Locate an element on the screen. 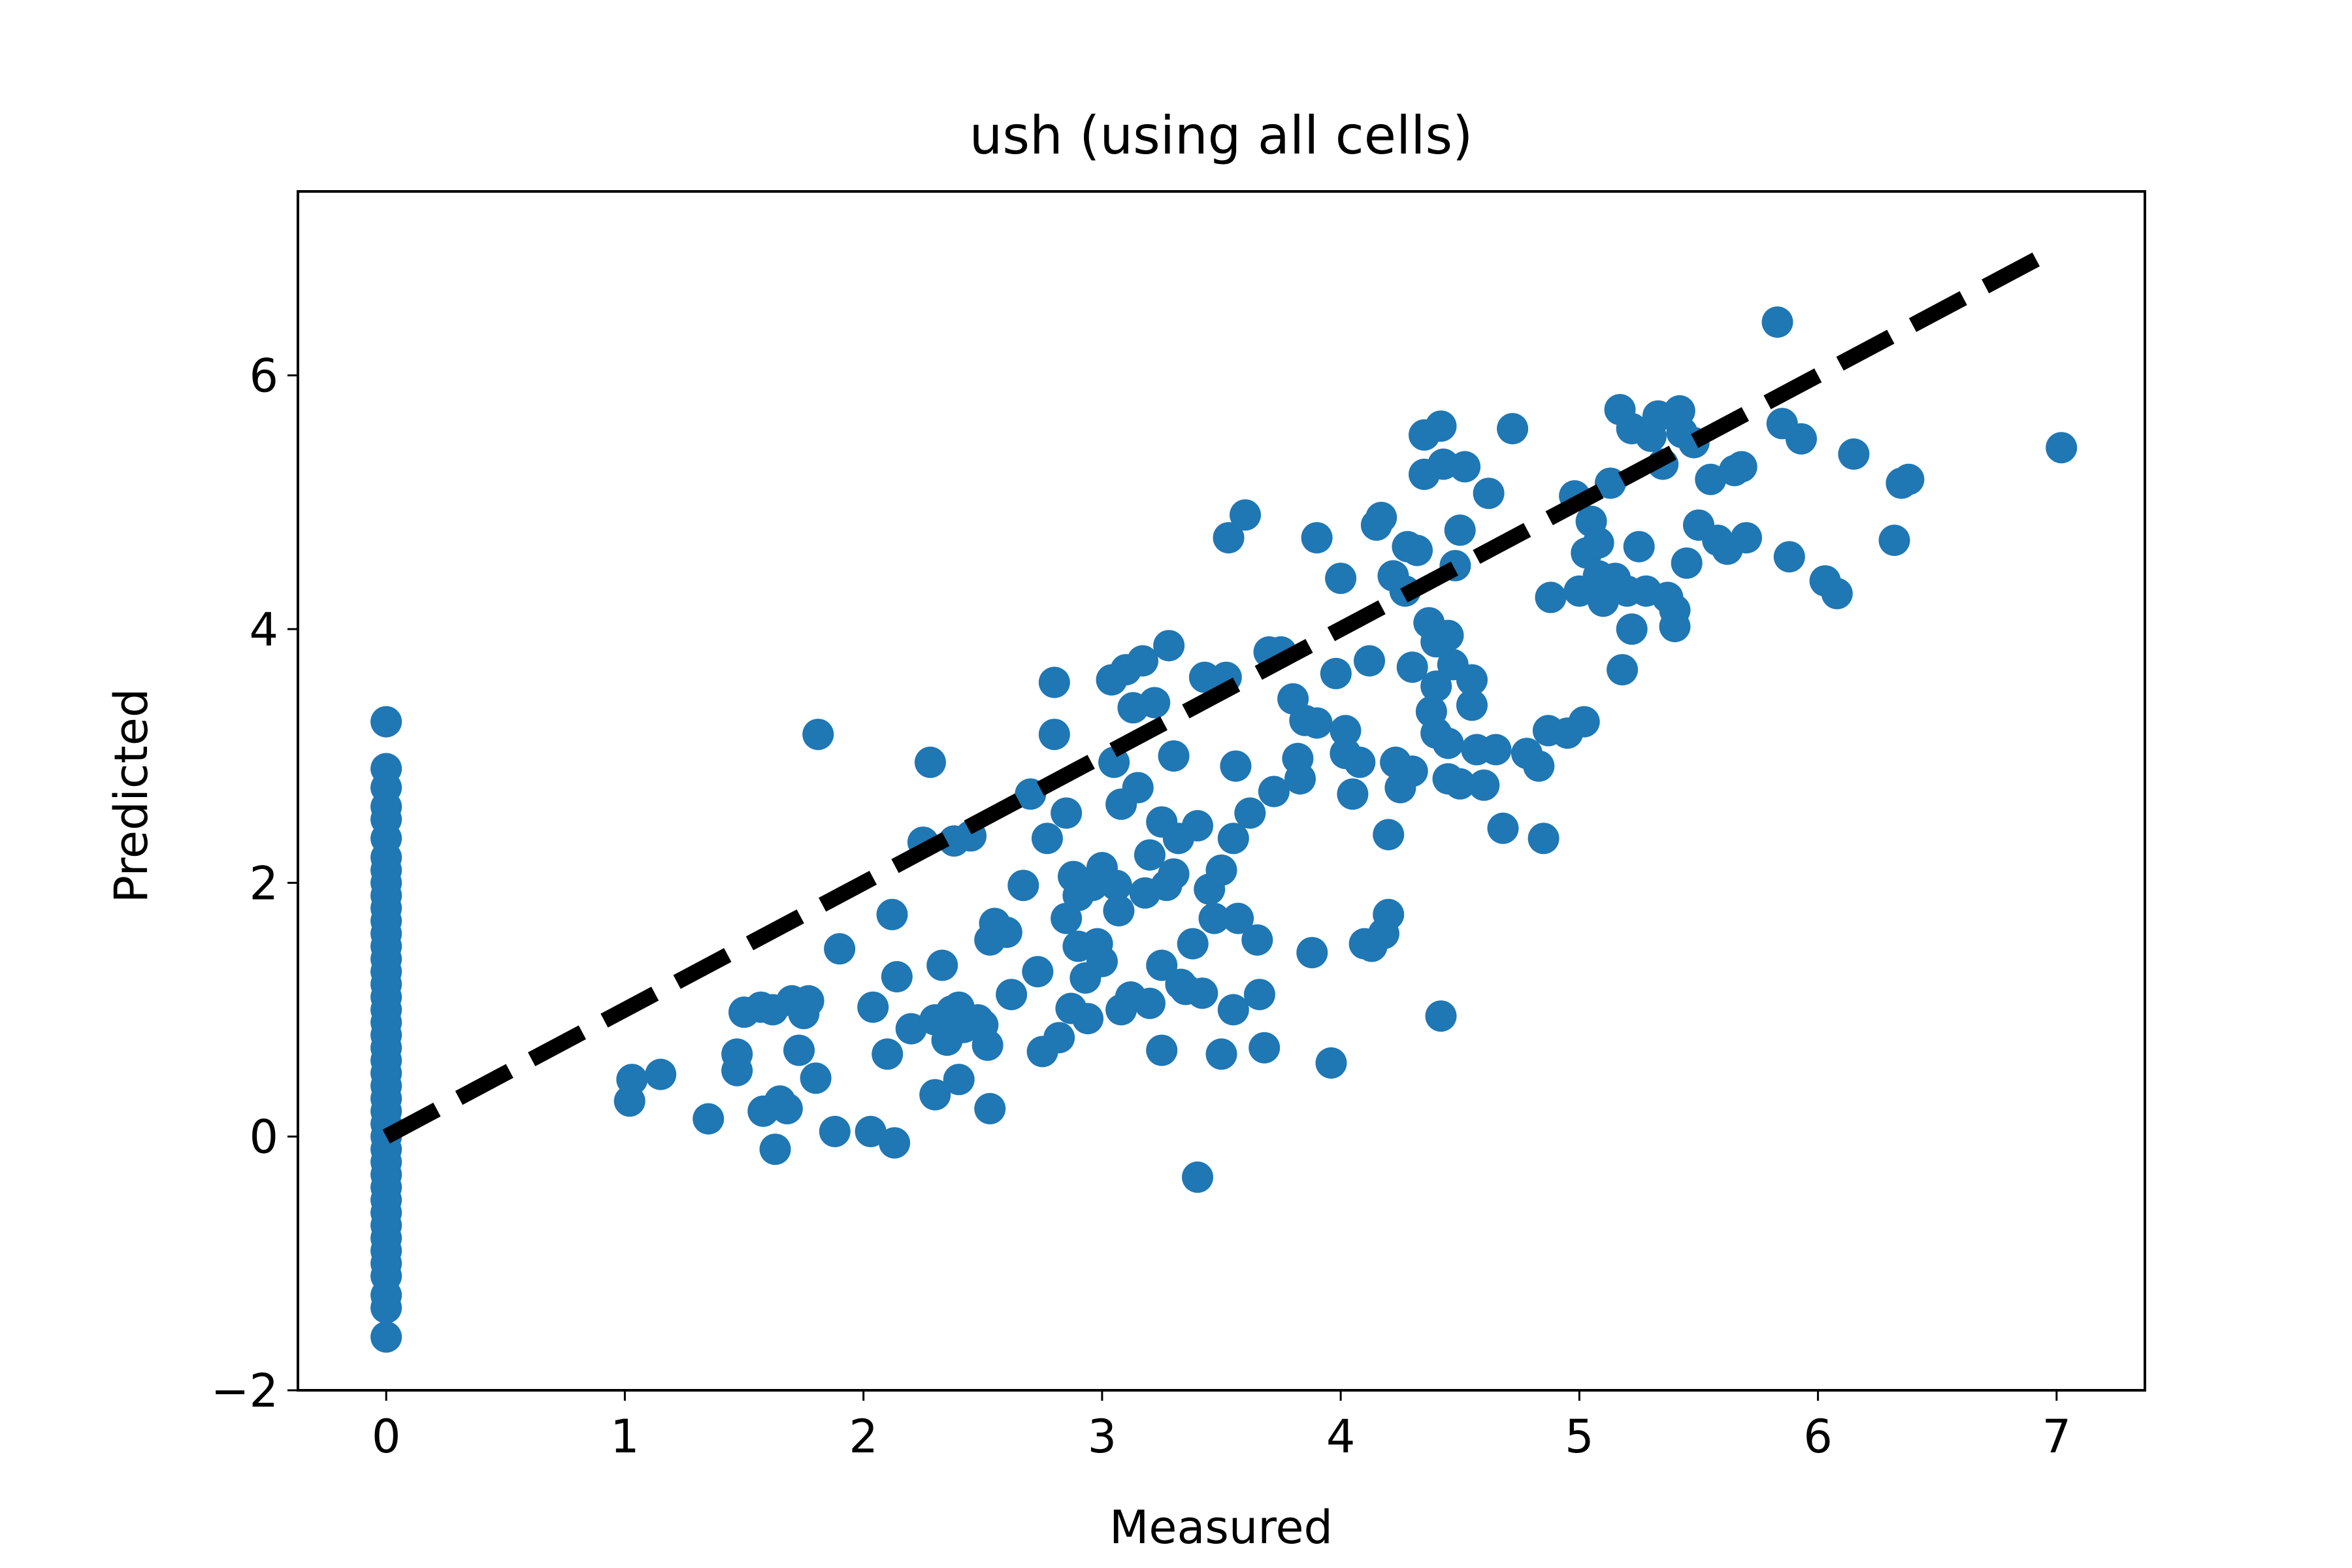 The image size is (2352, 1568). y-tick-label: 2 is located at coordinates (263, 883).